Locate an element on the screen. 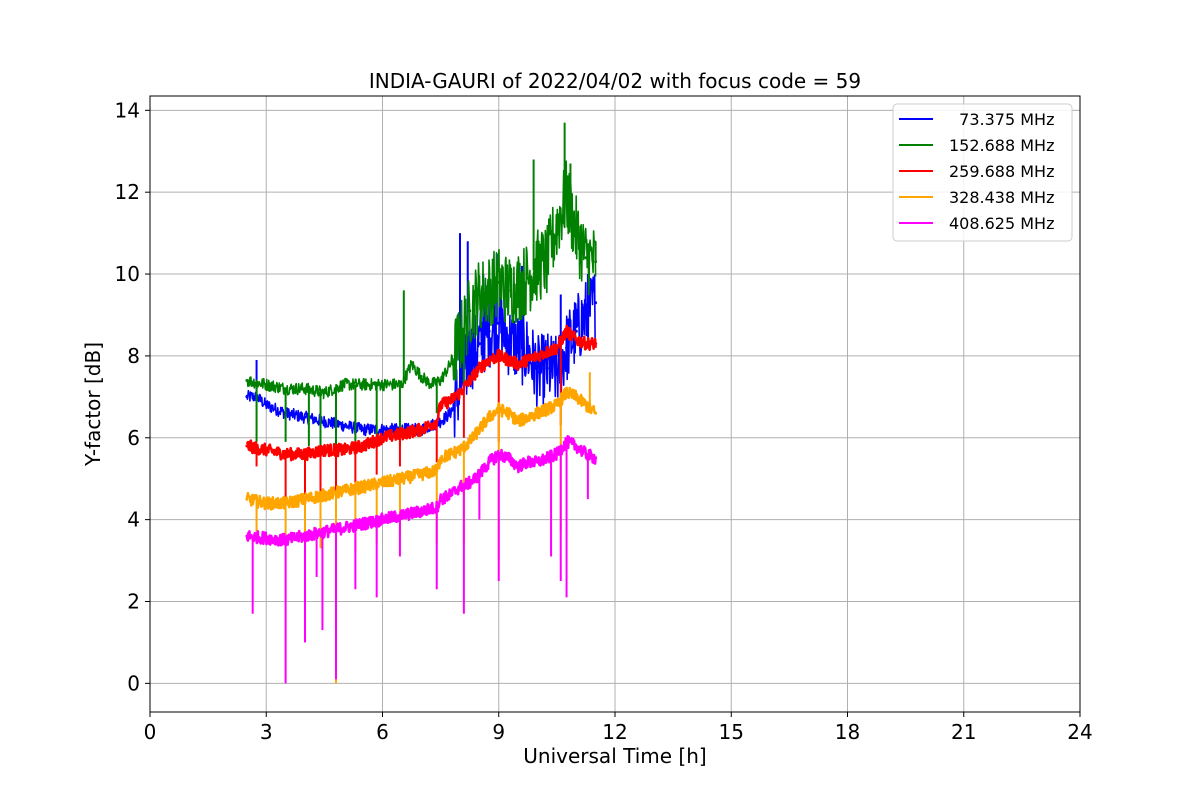 The image size is (1200, 805). legend-label: 152.688 MHz is located at coordinates (1001, 145).